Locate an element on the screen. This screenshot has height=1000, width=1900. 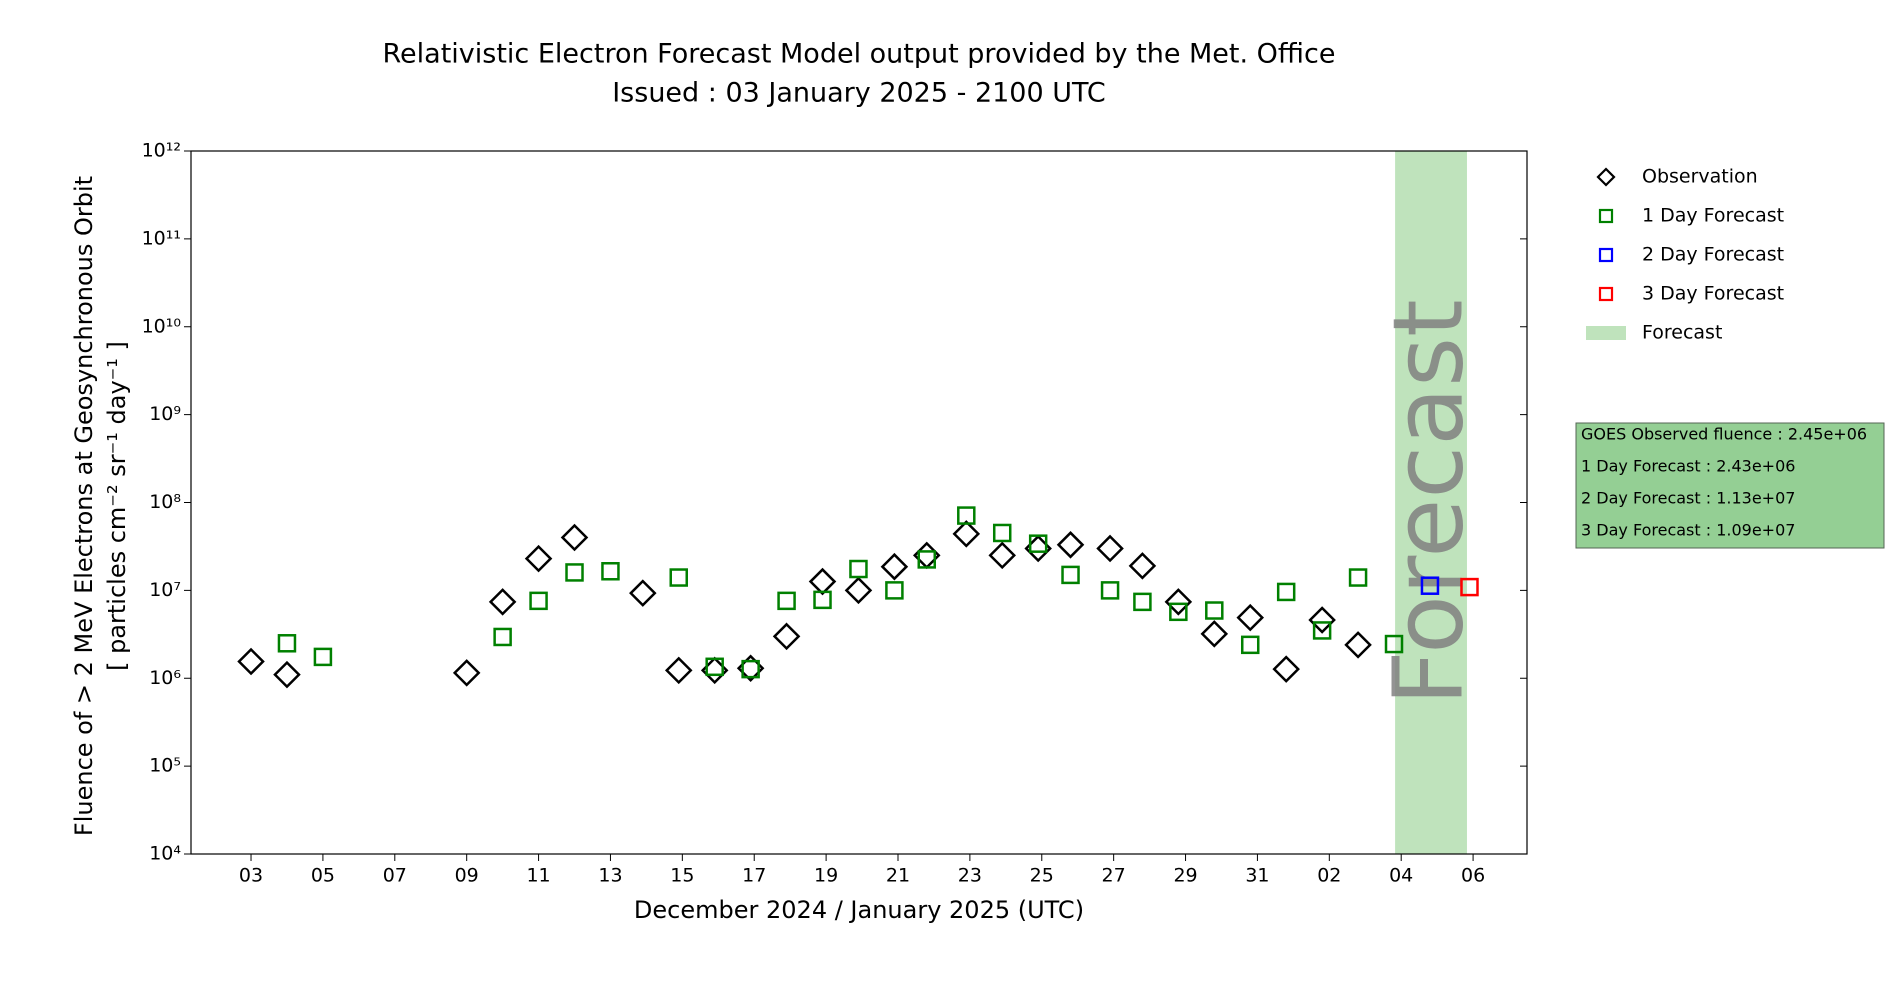
info-text: 1 Day Forecast : 2.43e+06 is located at coordinates (1688, 466).